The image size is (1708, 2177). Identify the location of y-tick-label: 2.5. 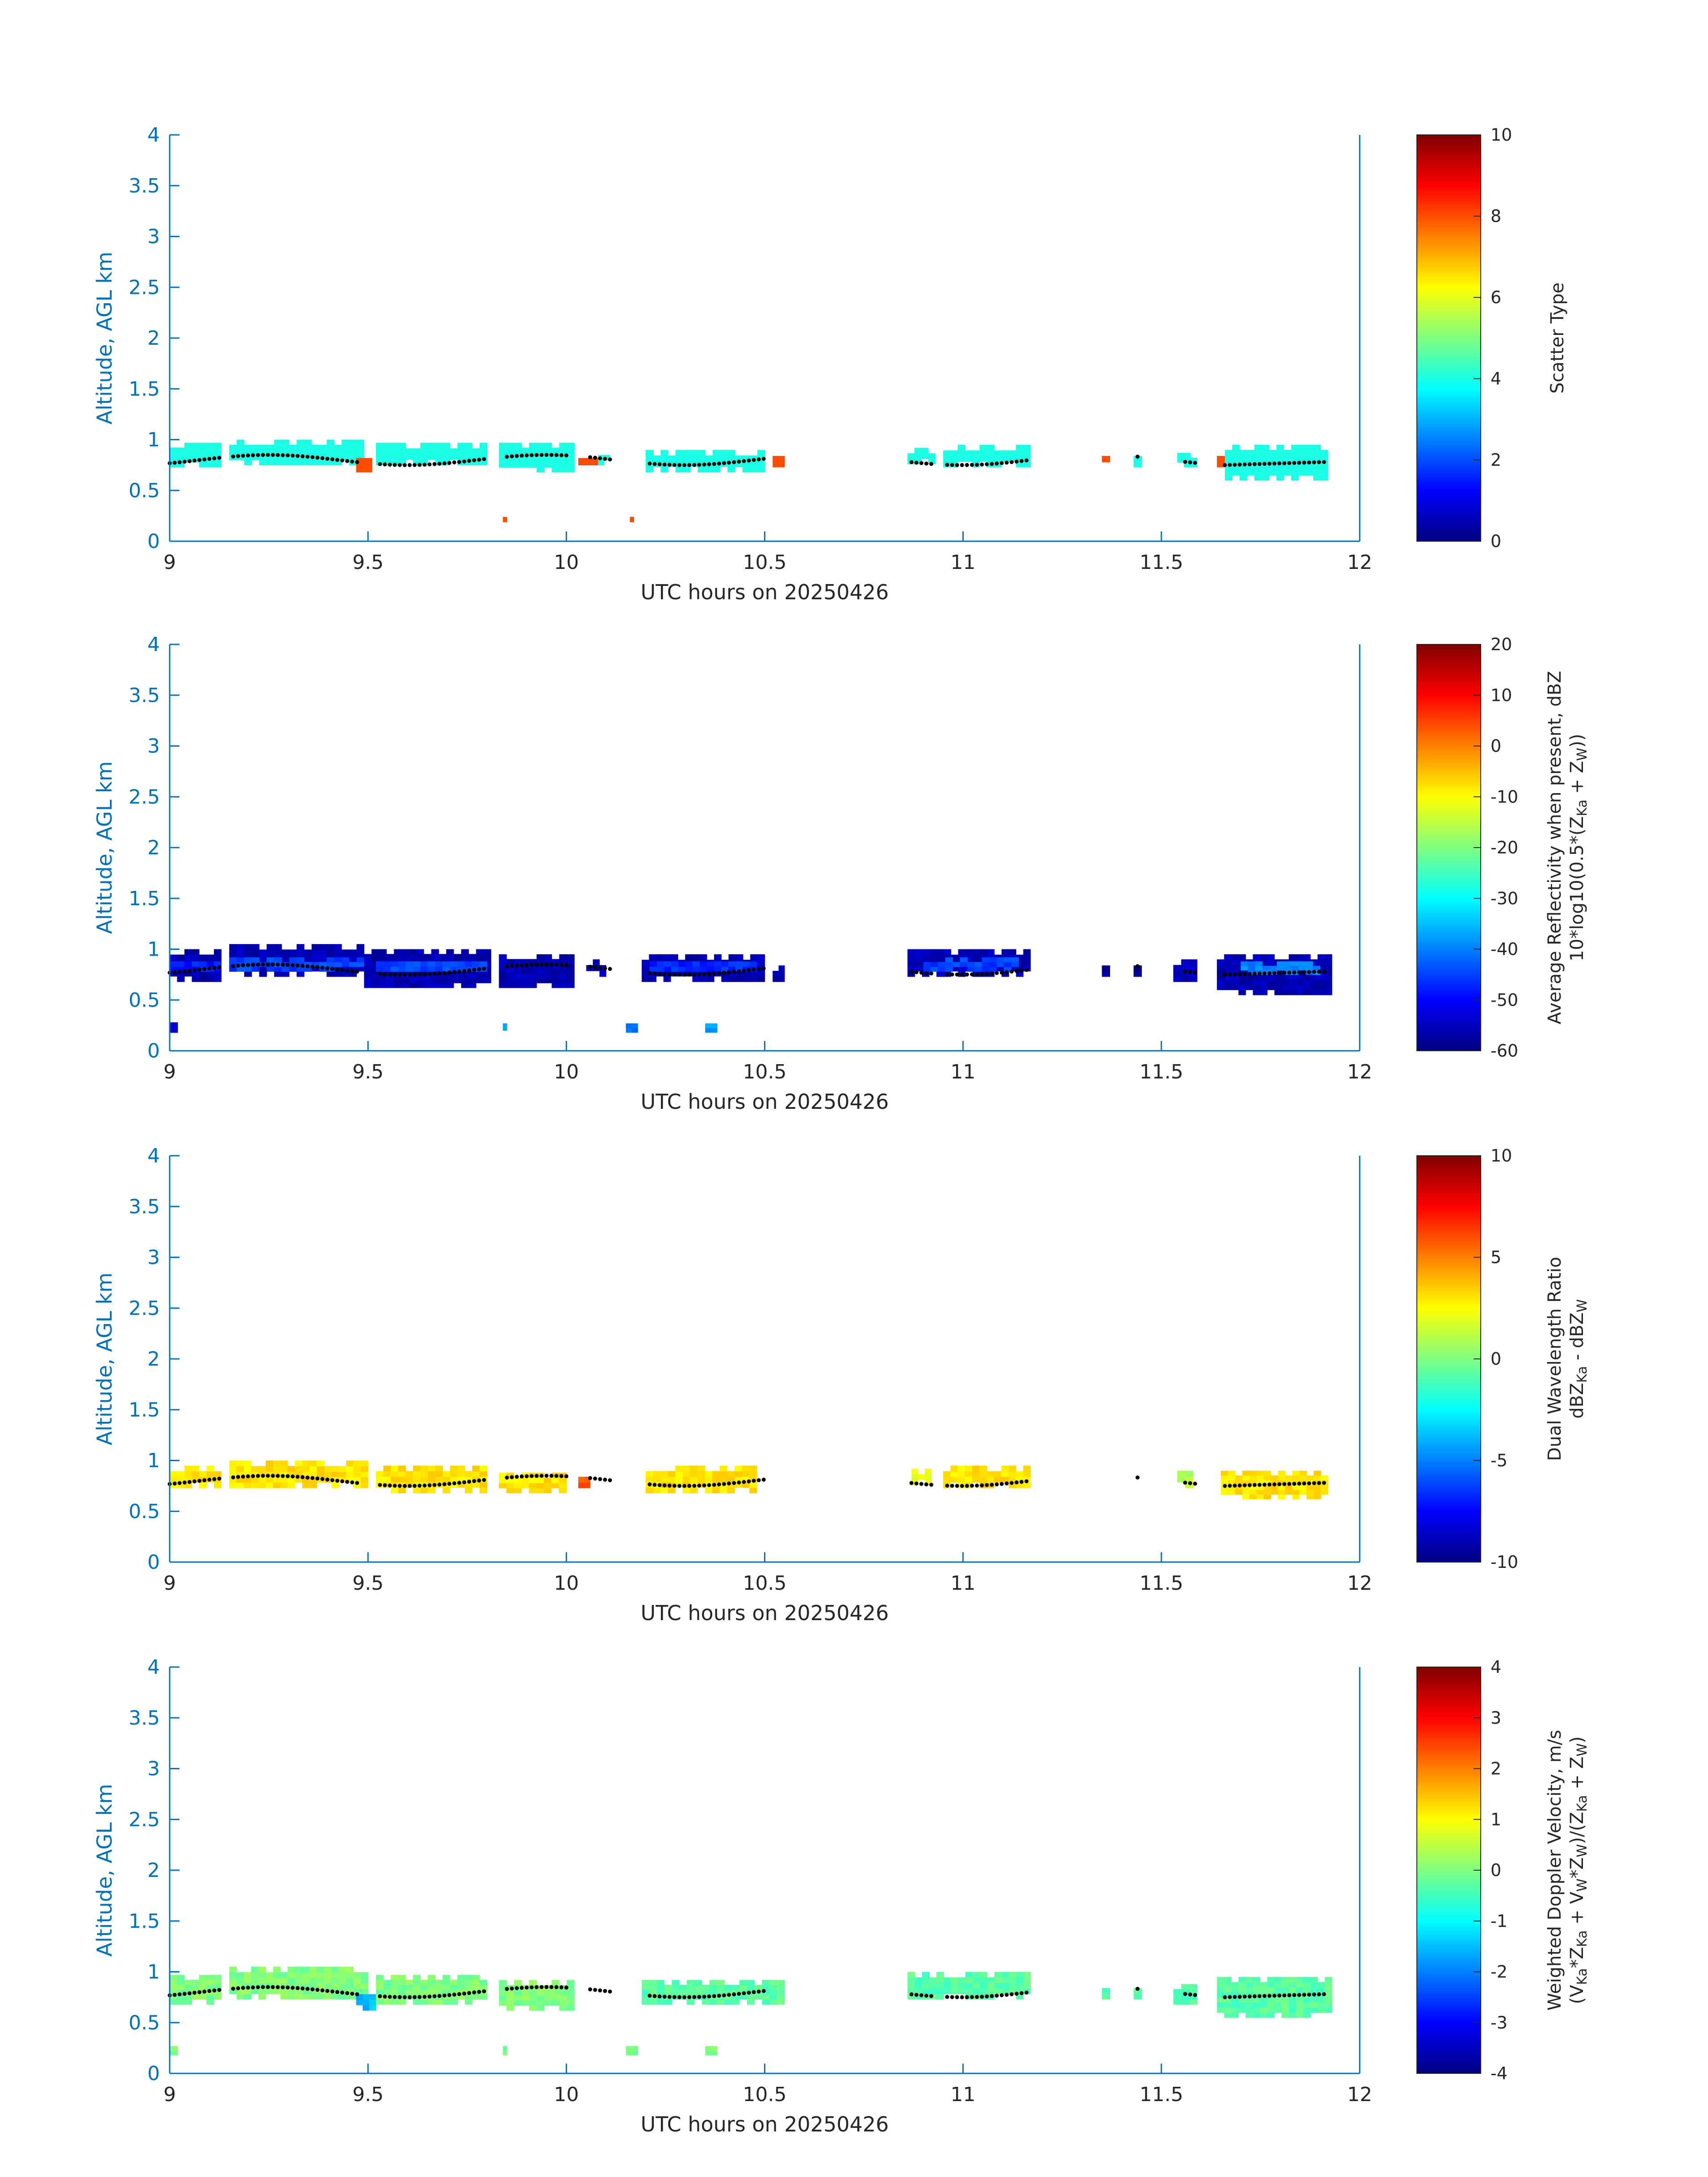
(144, 797).